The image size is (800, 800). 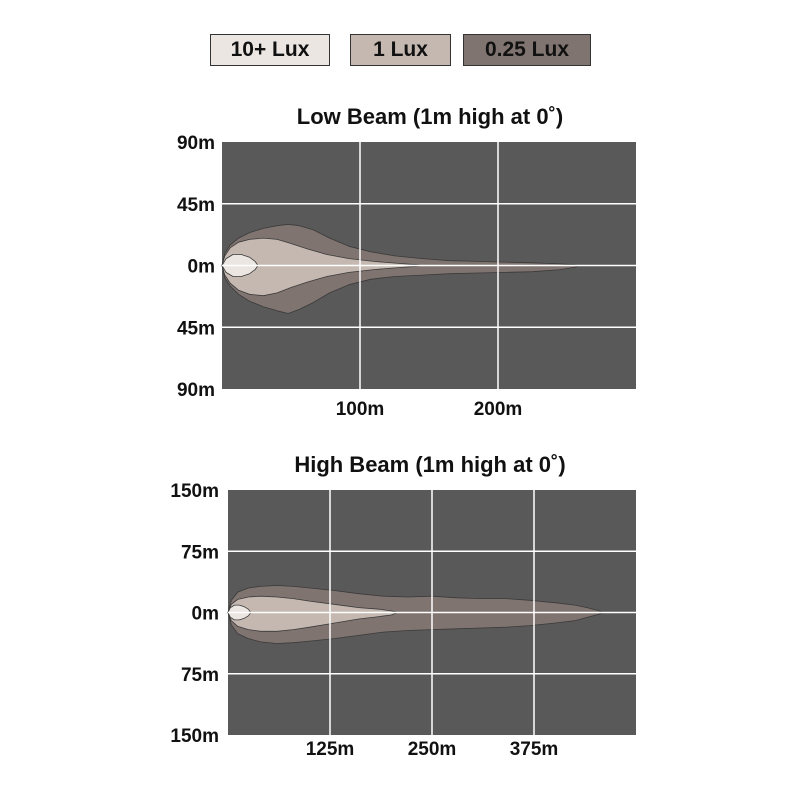 I want to click on legend-item-025-lux: 0.25 Lux, so click(x=527, y=50).